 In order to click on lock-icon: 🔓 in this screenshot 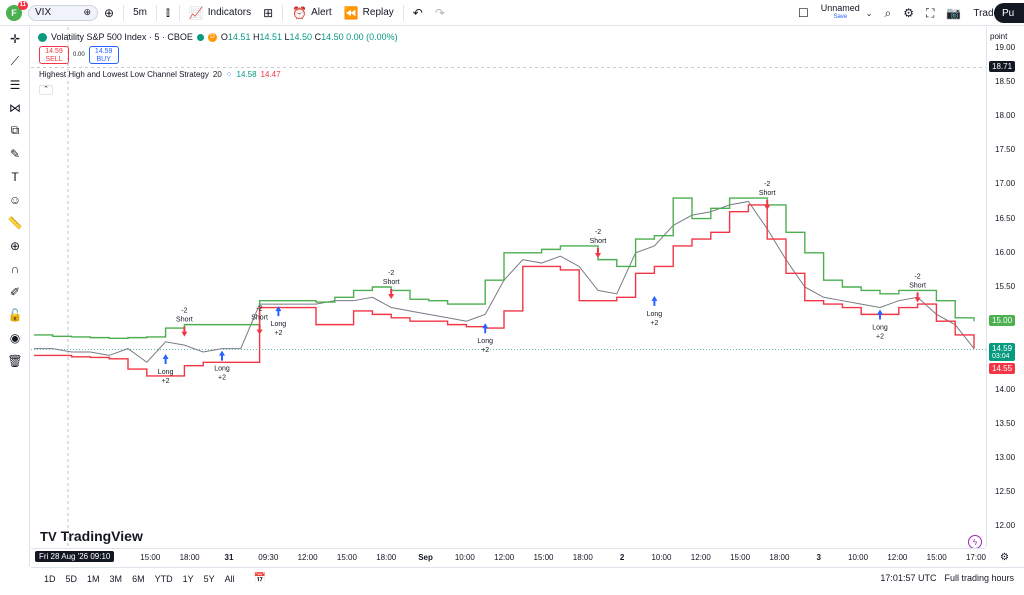, I will do `click(15, 314)`.